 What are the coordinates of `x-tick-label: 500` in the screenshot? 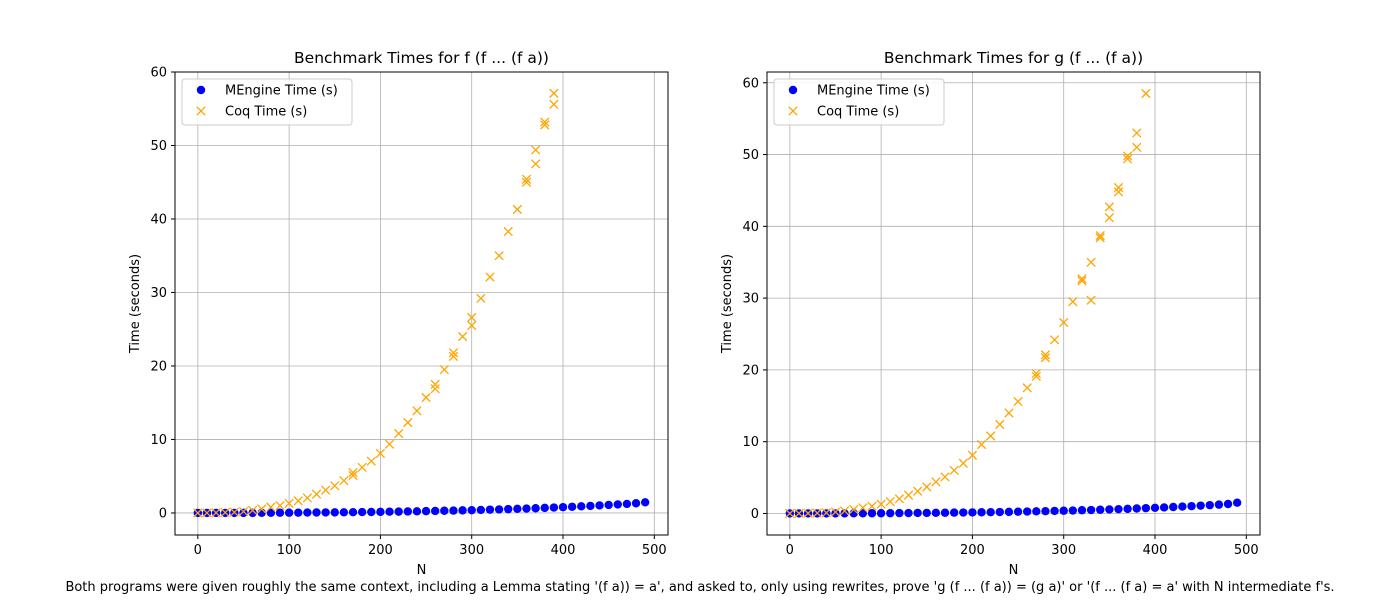 It's located at (1246, 550).